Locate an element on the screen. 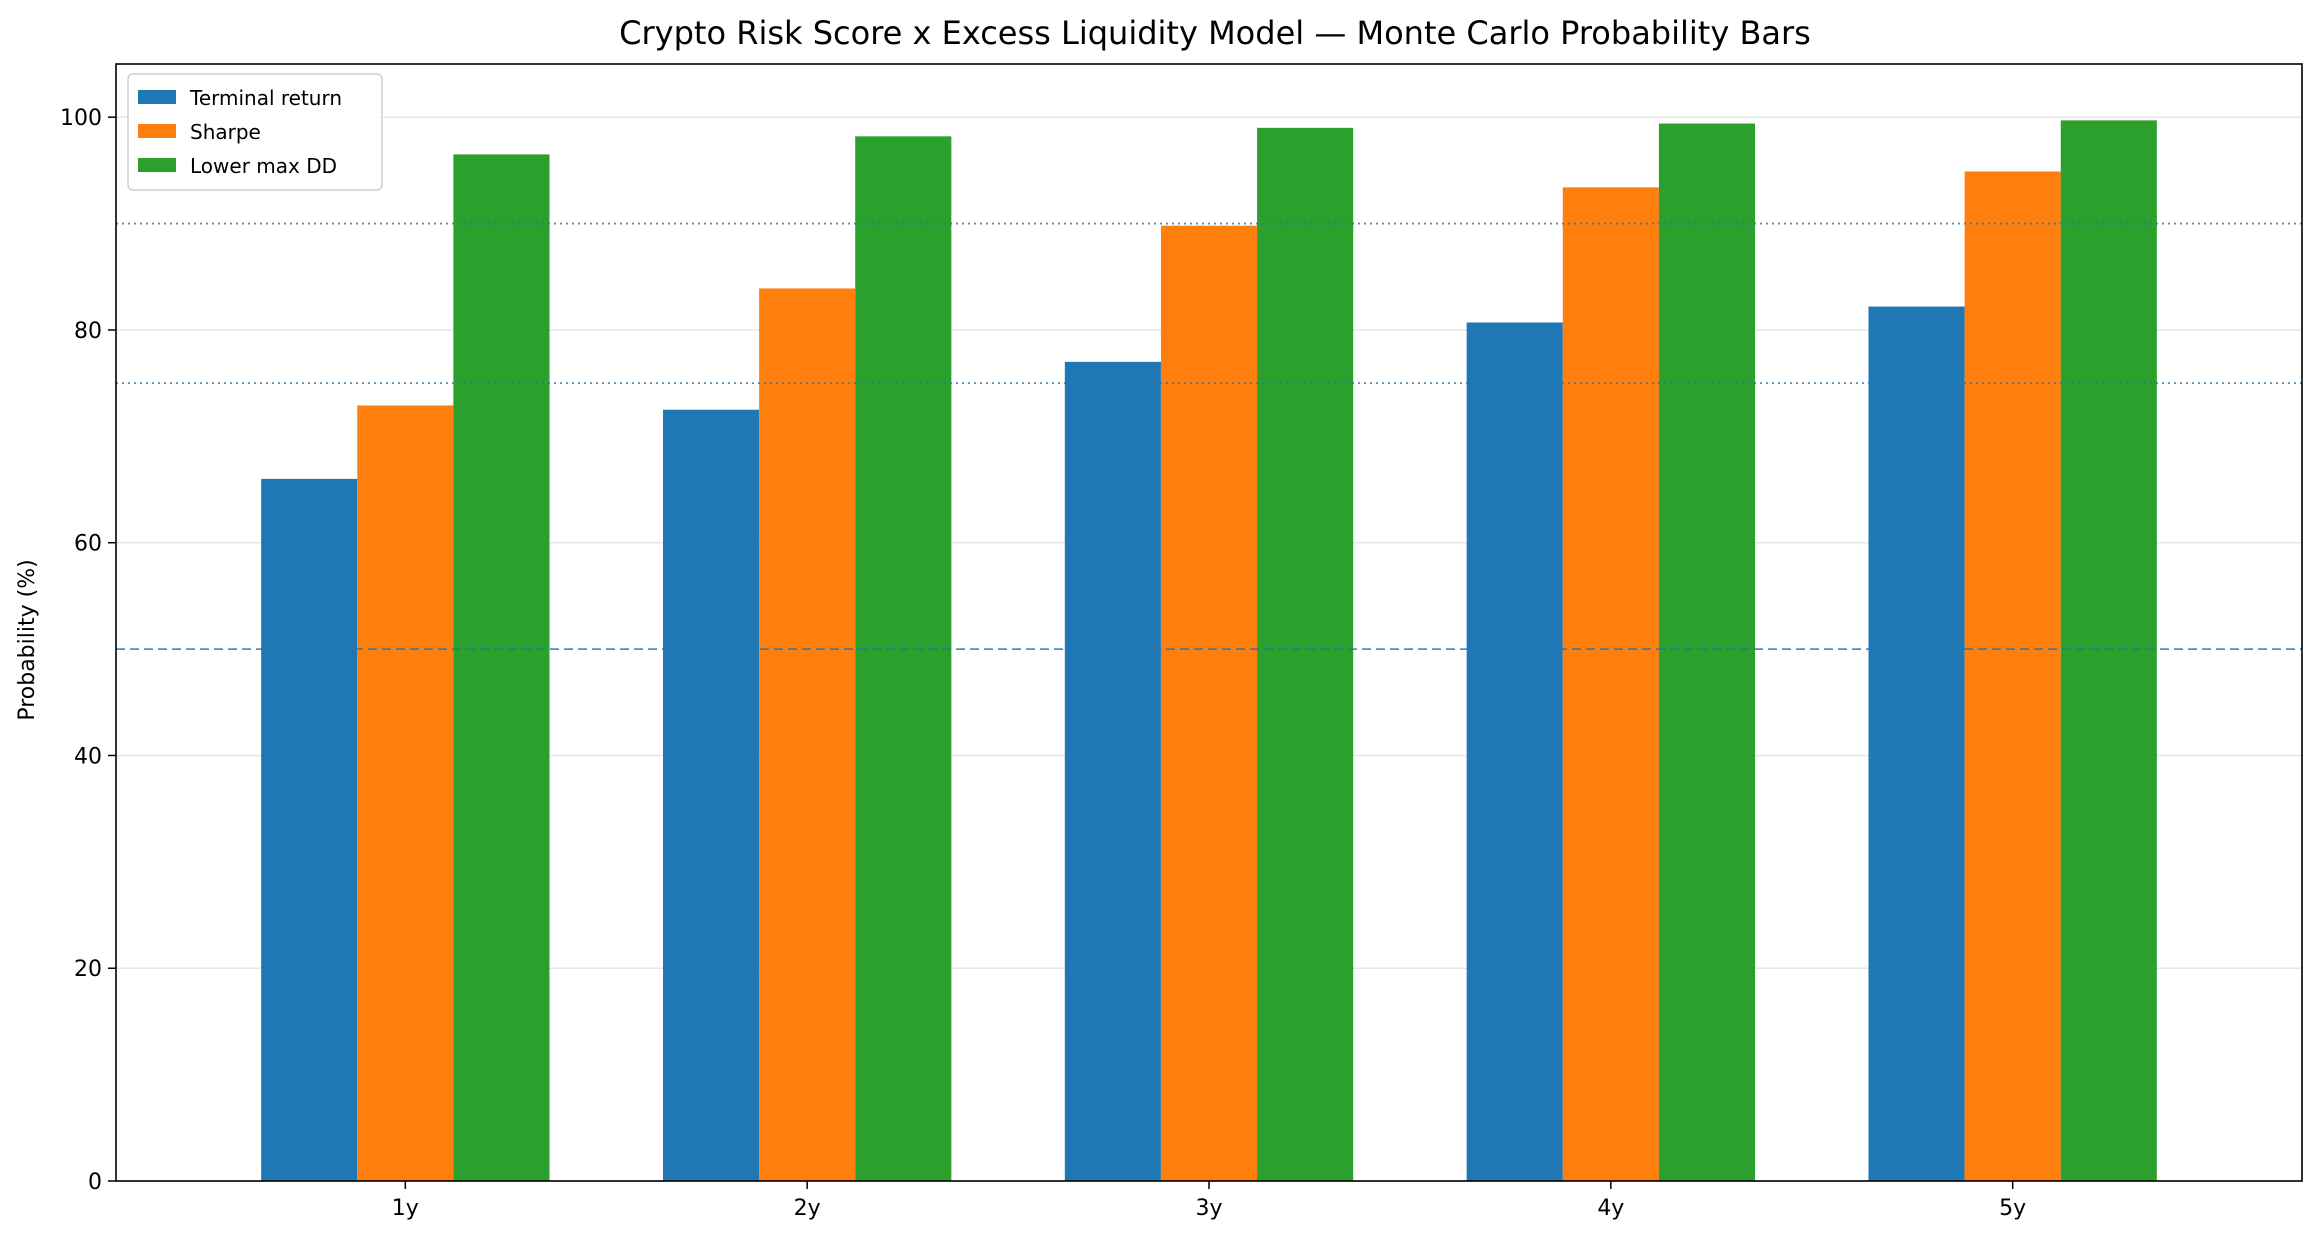 Image resolution: width=2320 pixels, height=1240 pixels. x-tick-label: 5y is located at coordinates (2012, 1208).